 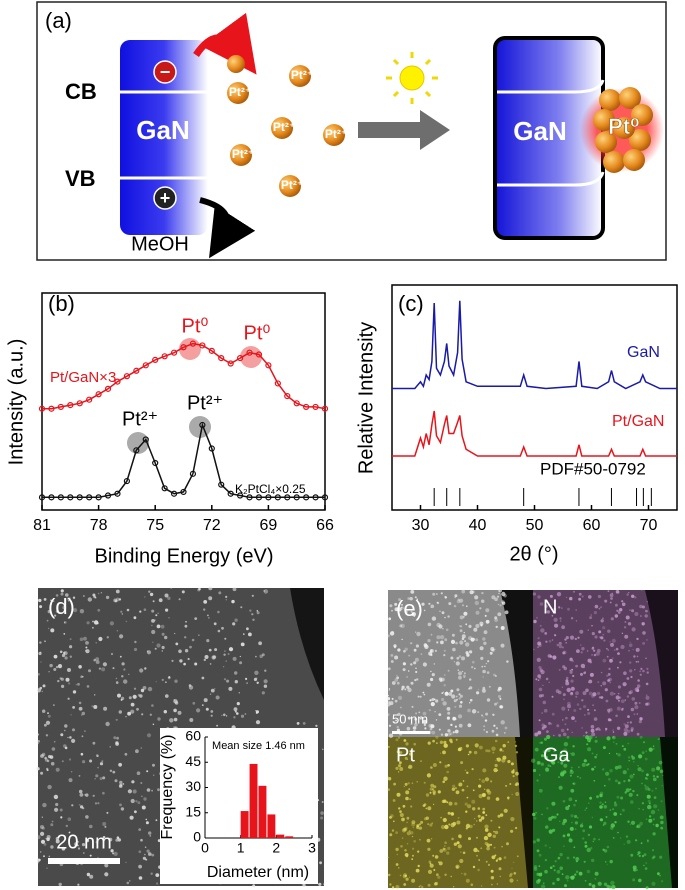 I want to click on point, so click(x=155, y=463).